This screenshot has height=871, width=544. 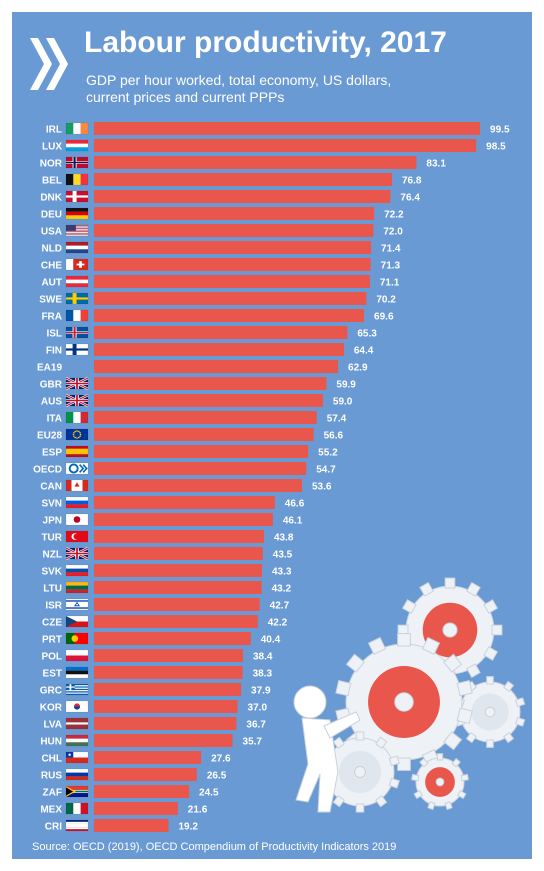 What do you see at coordinates (77, 519) in the screenshot?
I see `flag-jpn-icon` at bounding box center [77, 519].